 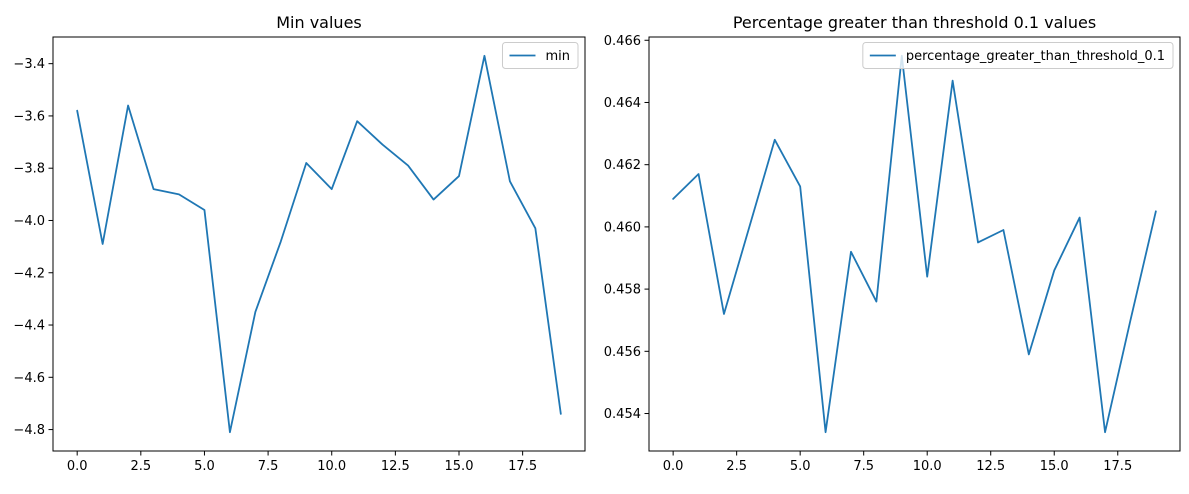 What do you see at coordinates (29, 430) in the screenshot?
I see `y-tick-label: −4.8` at bounding box center [29, 430].